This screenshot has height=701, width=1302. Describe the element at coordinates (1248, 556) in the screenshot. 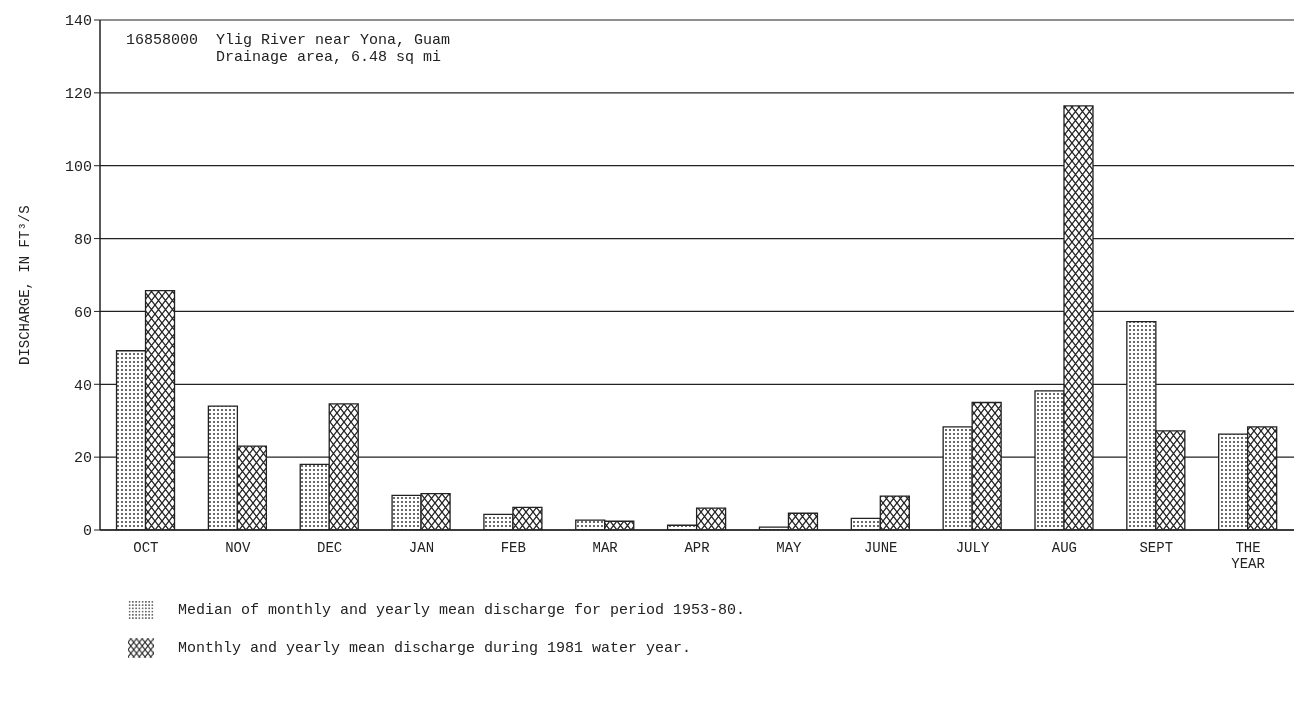

I see `x-tick-label: THE YEAR` at that location.